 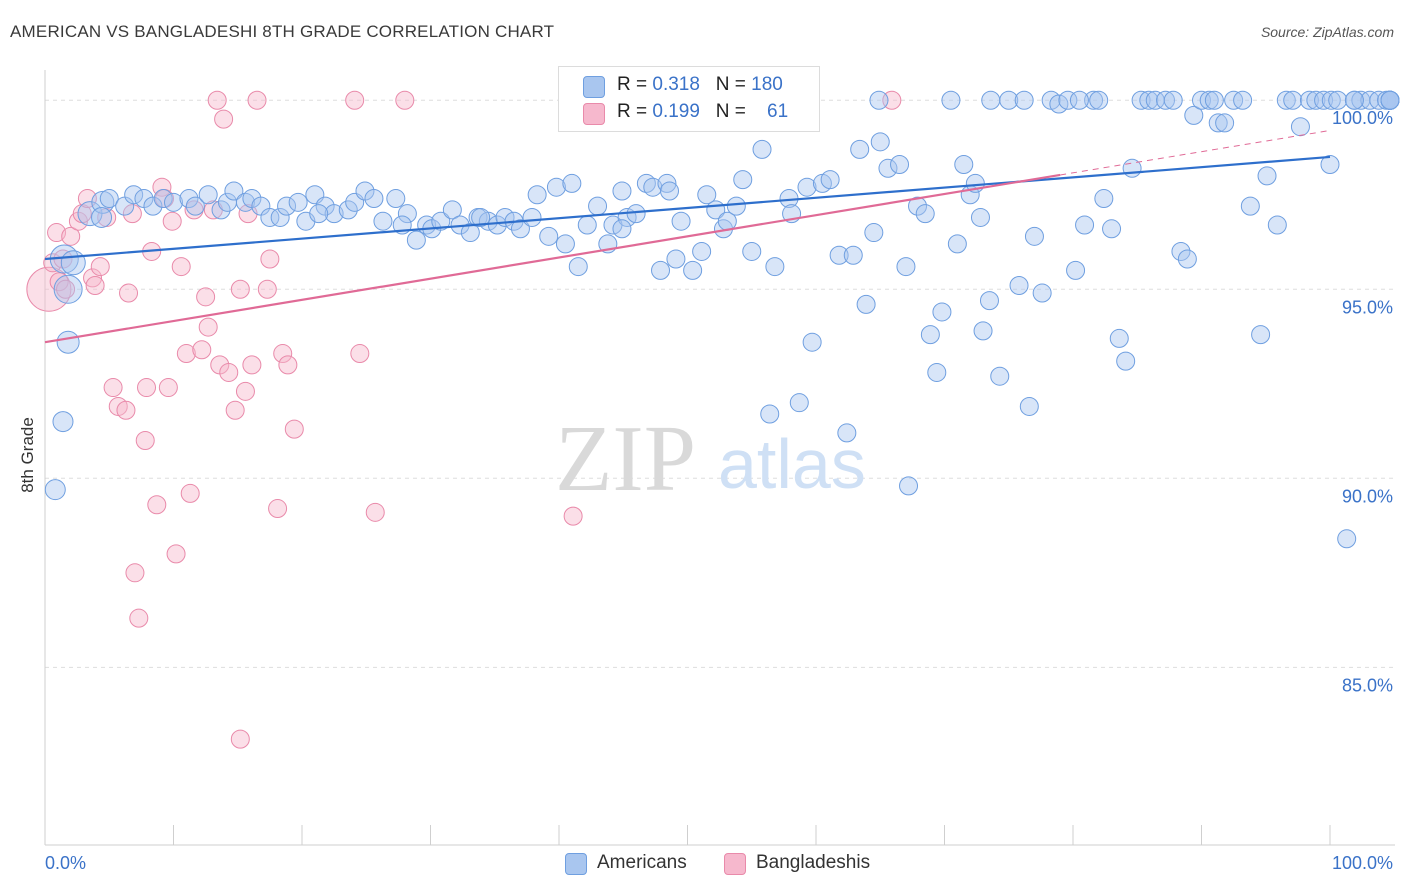 What do you see at coordinates (1367, 496) in the screenshot?
I see `y-tick-label: 90.0%` at bounding box center [1367, 496].